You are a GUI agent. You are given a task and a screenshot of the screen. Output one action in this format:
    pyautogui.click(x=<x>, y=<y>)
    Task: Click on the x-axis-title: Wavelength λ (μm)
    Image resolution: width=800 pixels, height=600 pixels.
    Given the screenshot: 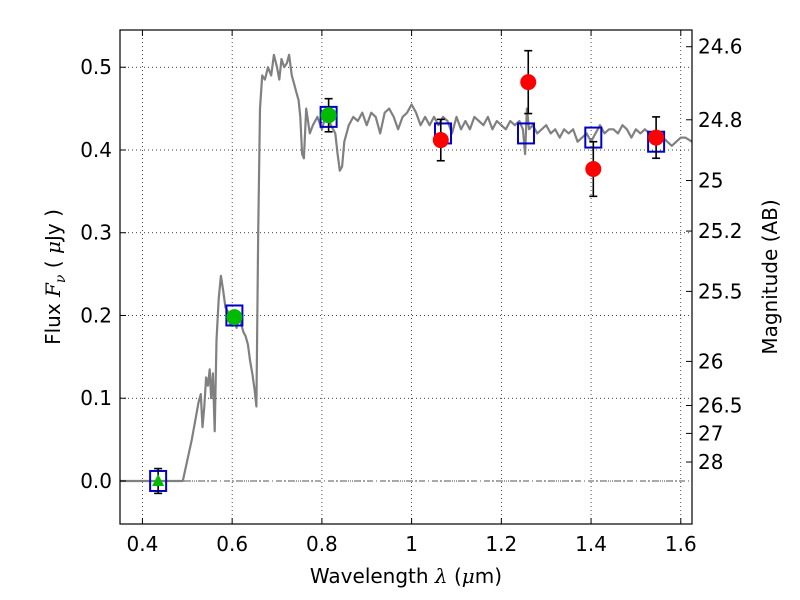 What is the action you would take?
    pyautogui.click(x=406, y=576)
    